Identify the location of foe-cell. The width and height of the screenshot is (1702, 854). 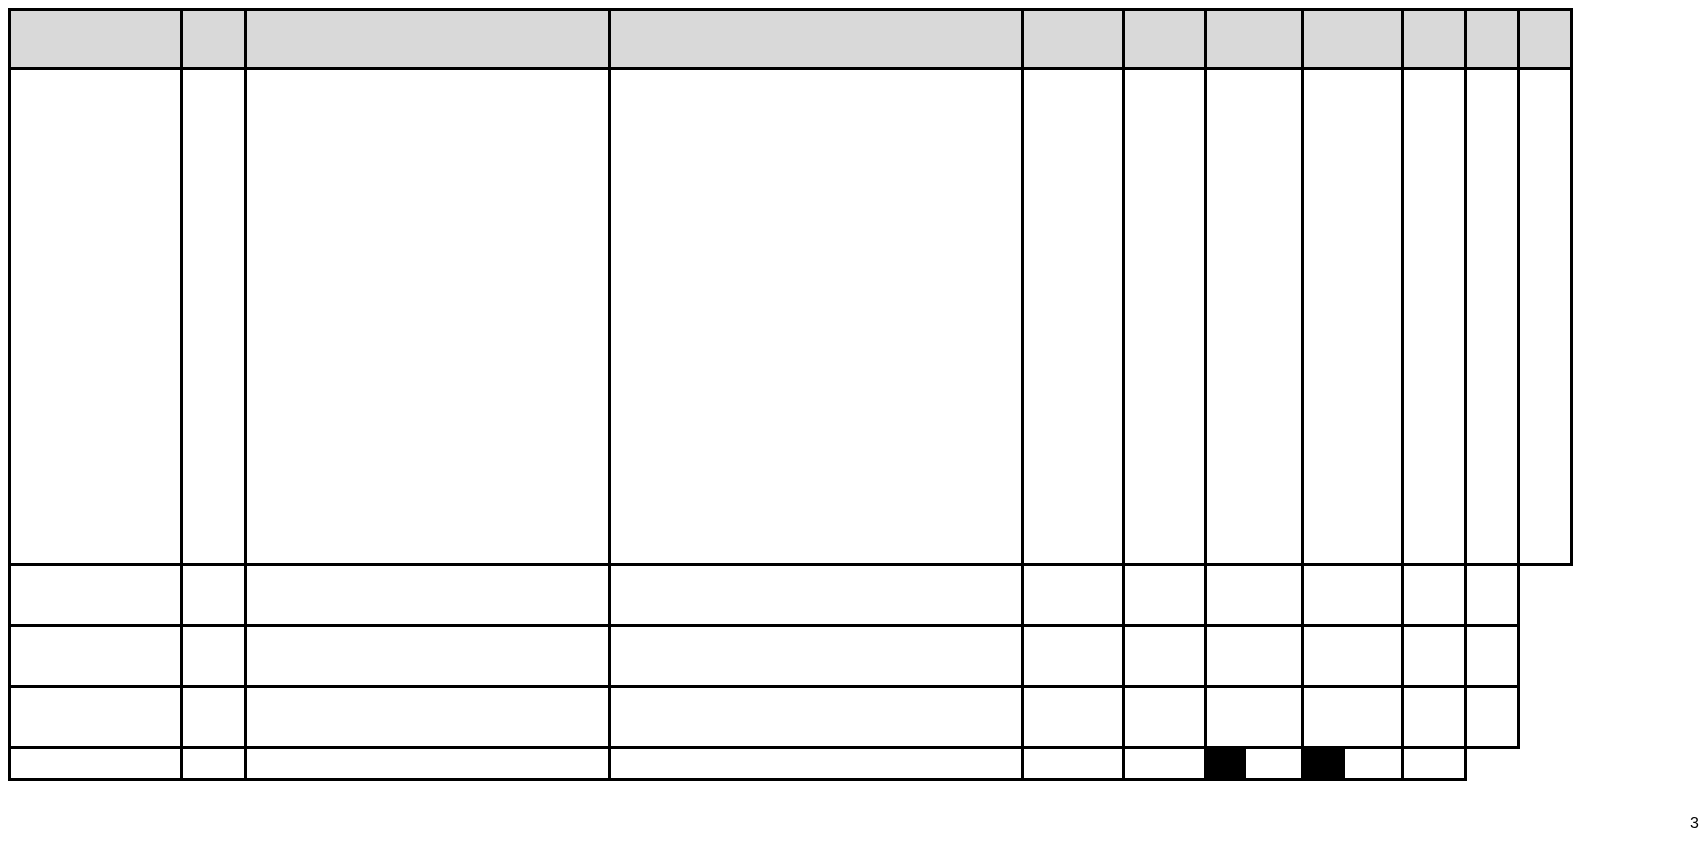
(95, 83).